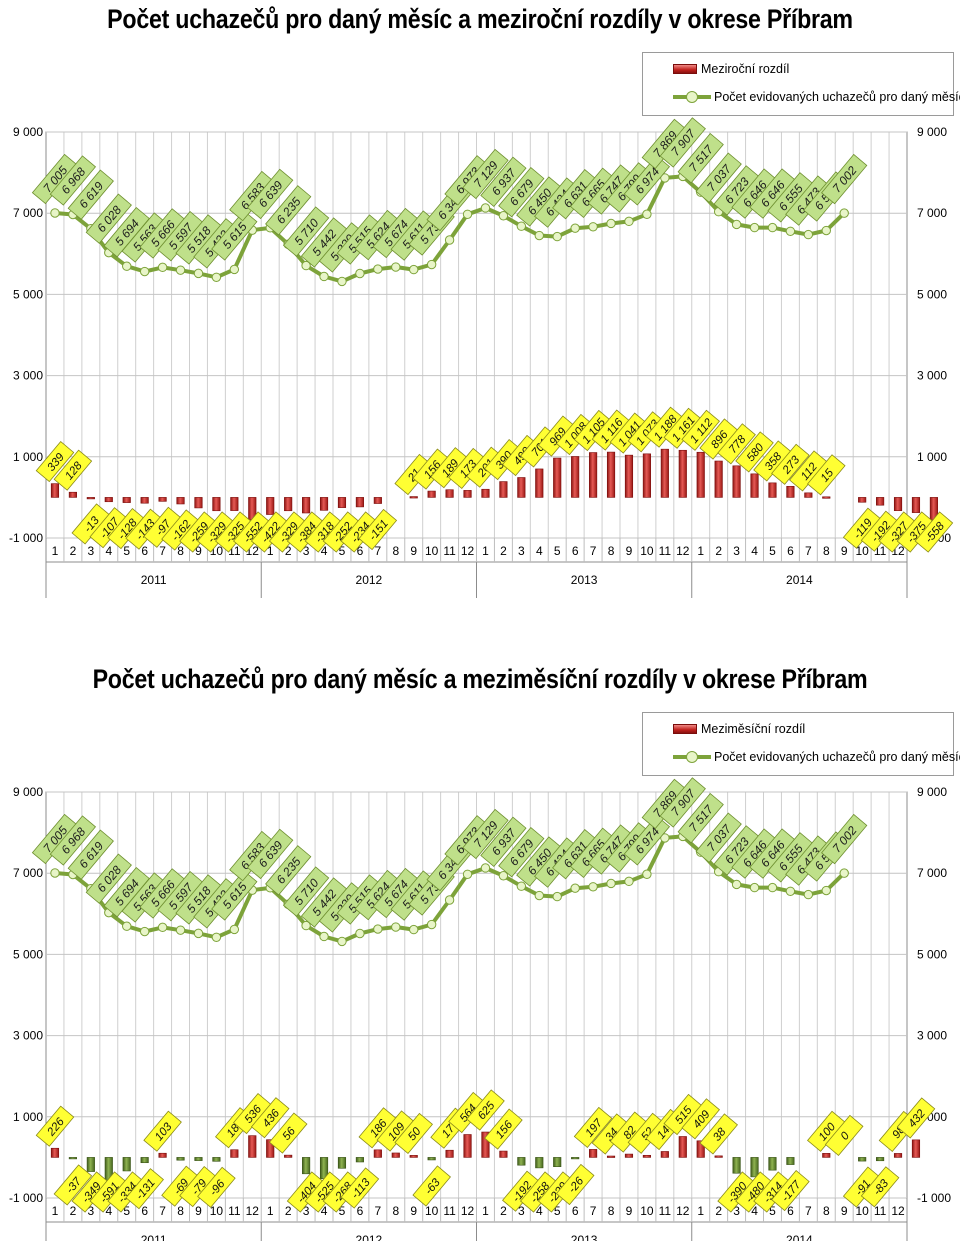  What do you see at coordinates (736, 551) in the screenshot?
I see `x-tick-label: 3` at bounding box center [736, 551].